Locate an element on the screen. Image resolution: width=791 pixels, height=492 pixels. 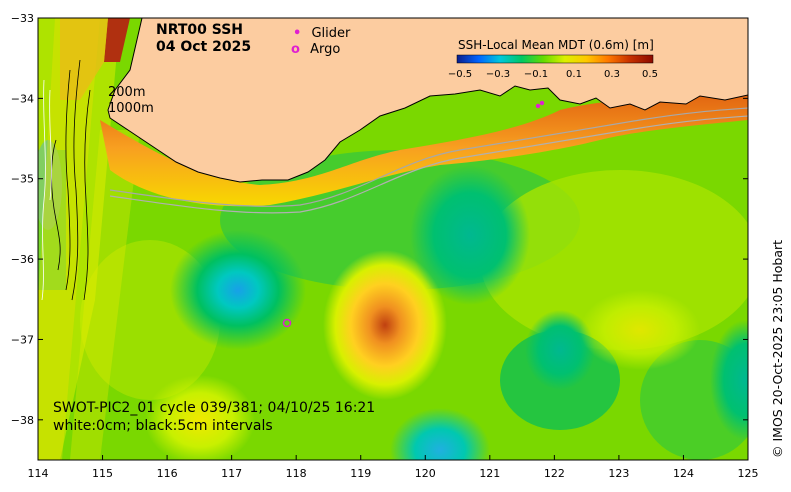
colorbar-tick-label: −0.1 is located at coordinates (536, 74).